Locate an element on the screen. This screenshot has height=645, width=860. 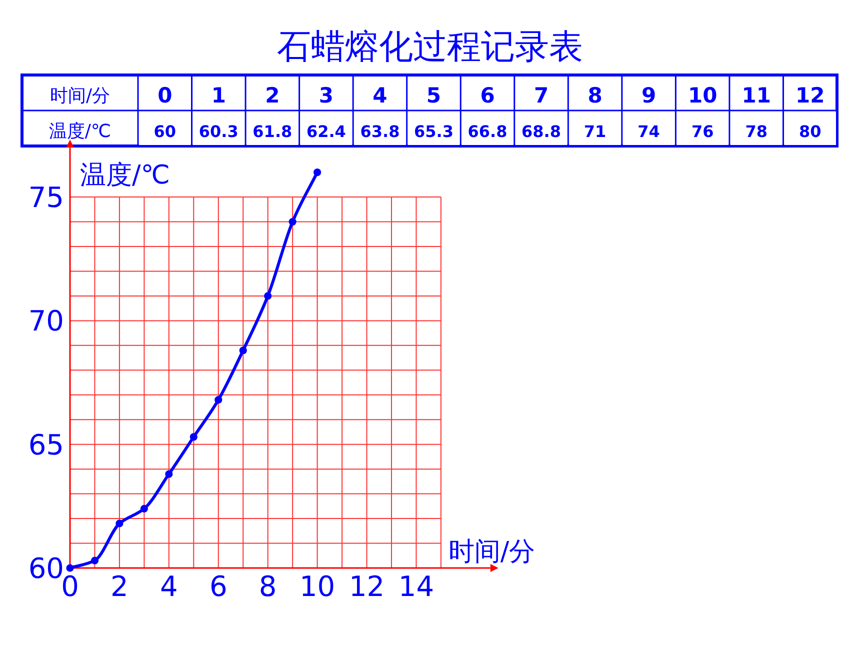
y-axis-title: 温度/℃ is located at coordinates (125, 175).